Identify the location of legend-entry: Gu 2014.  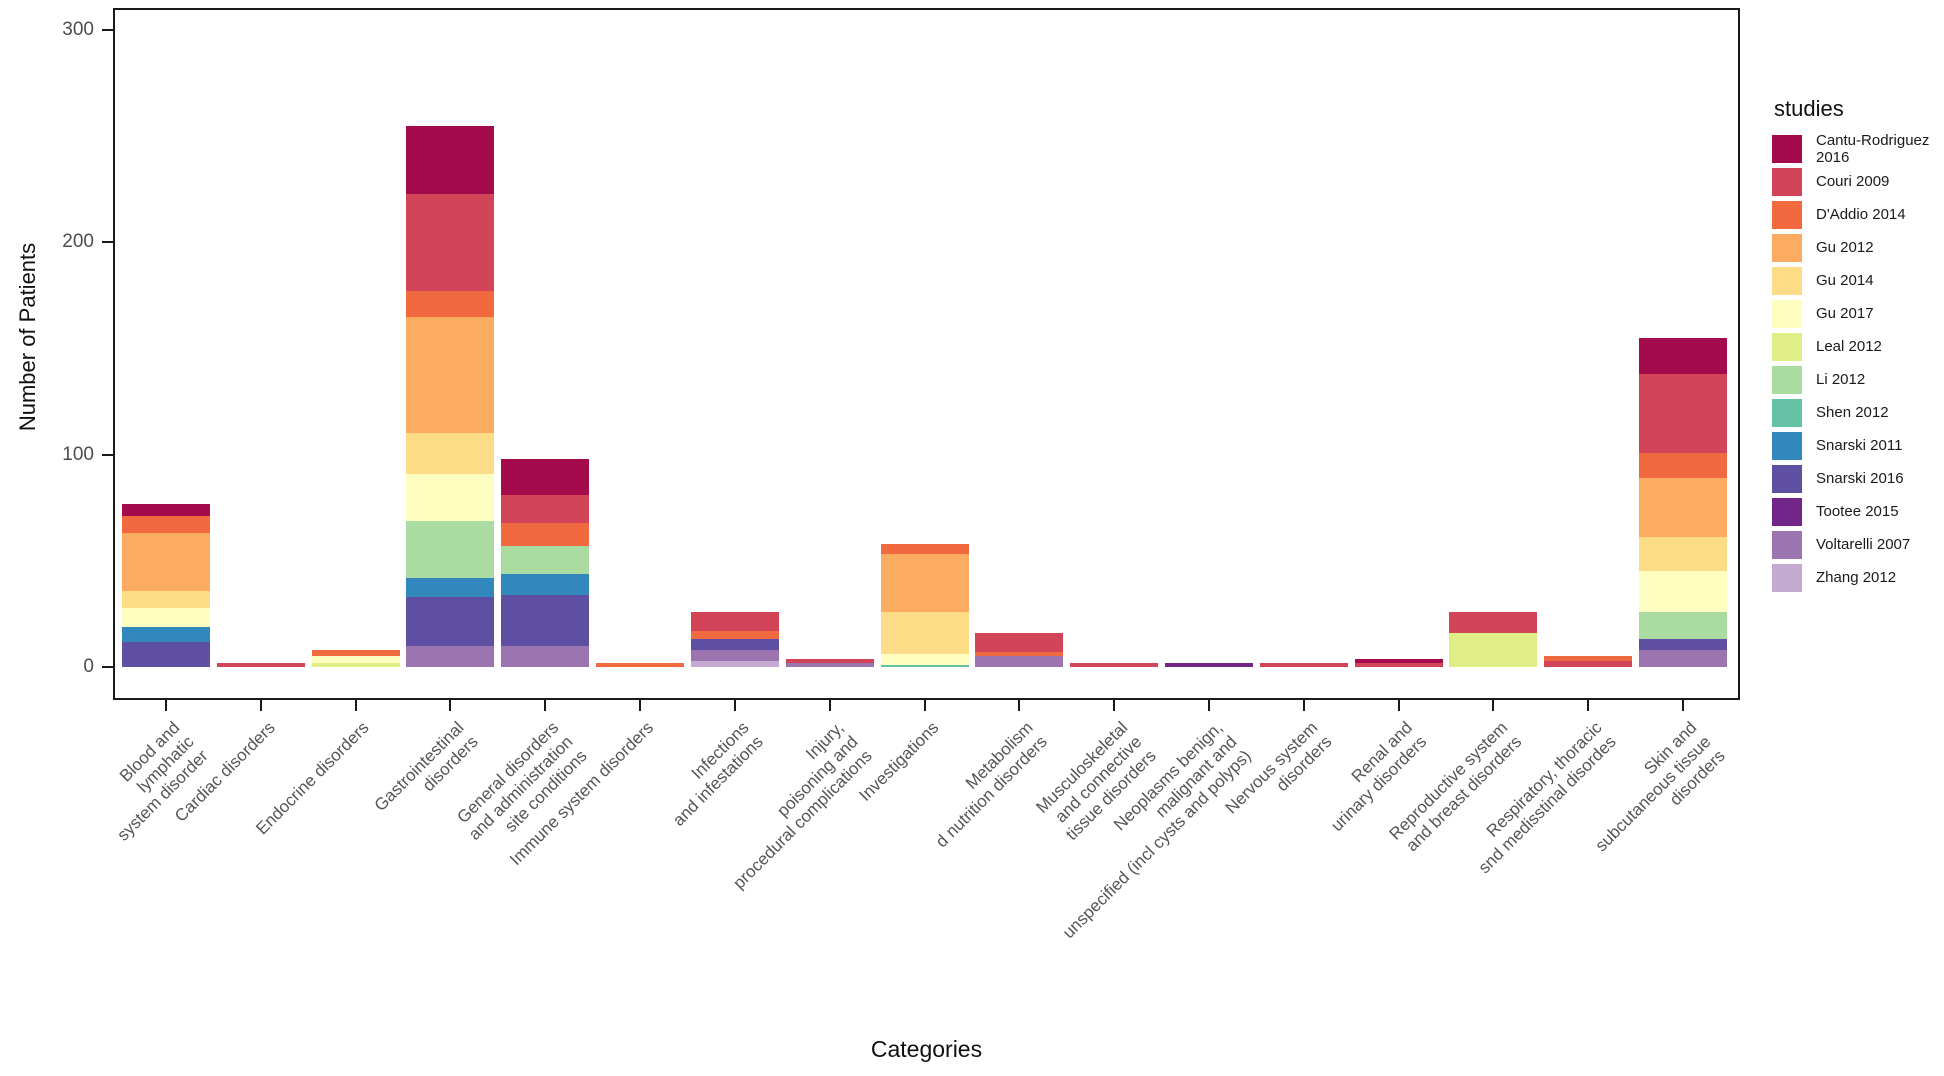
(1858, 280).